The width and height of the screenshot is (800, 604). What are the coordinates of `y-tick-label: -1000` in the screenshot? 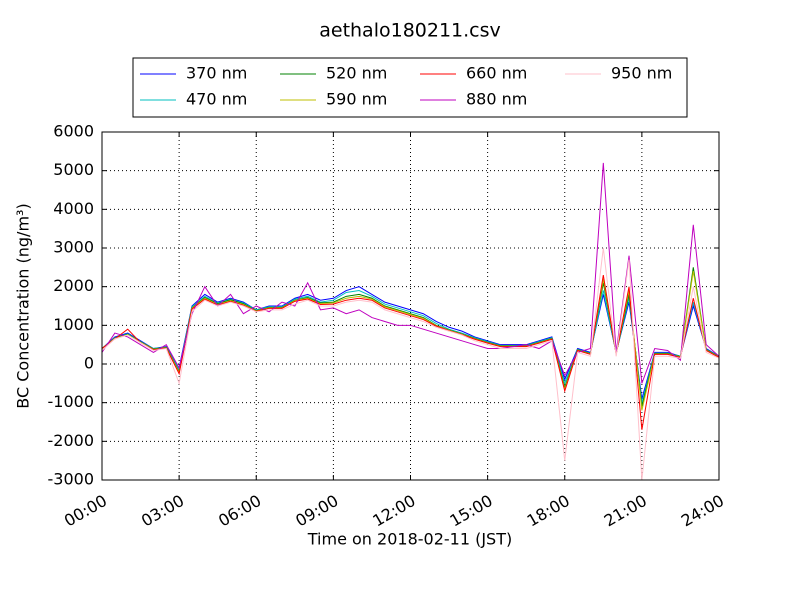 It's located at (71, 401).